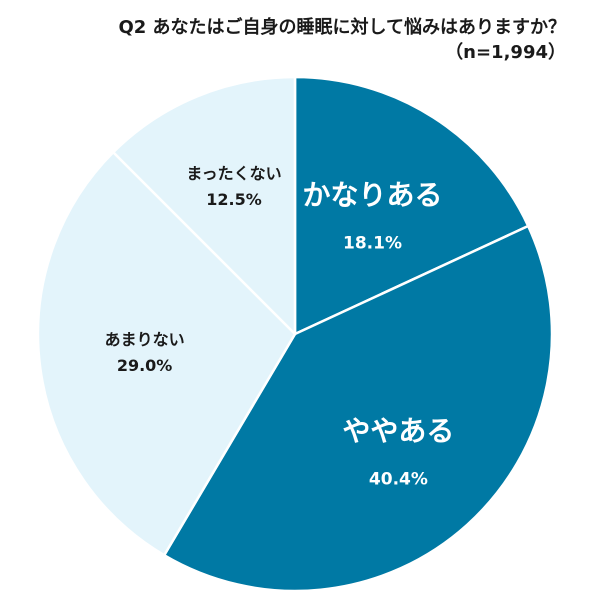 Image resolution: width=602 pixels, height=613 pixels. What do you see at coordinates (283, 40) in the screenshot?
I see `chart-title-block: Q2 あなたはご自身の睡眠に対して悩みはありますか？ （n=1,994）` at bounding box center [283, 40].